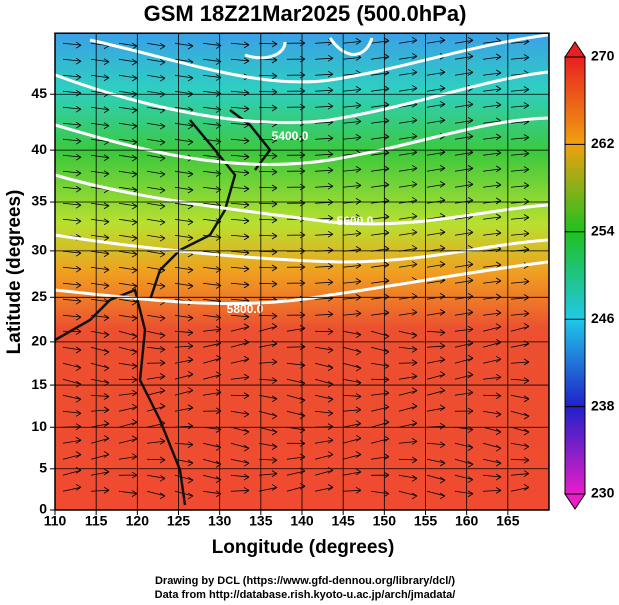 This screenshot has width=619, height=605. I want to click on x-tick-label: 125, so click(179, 521).